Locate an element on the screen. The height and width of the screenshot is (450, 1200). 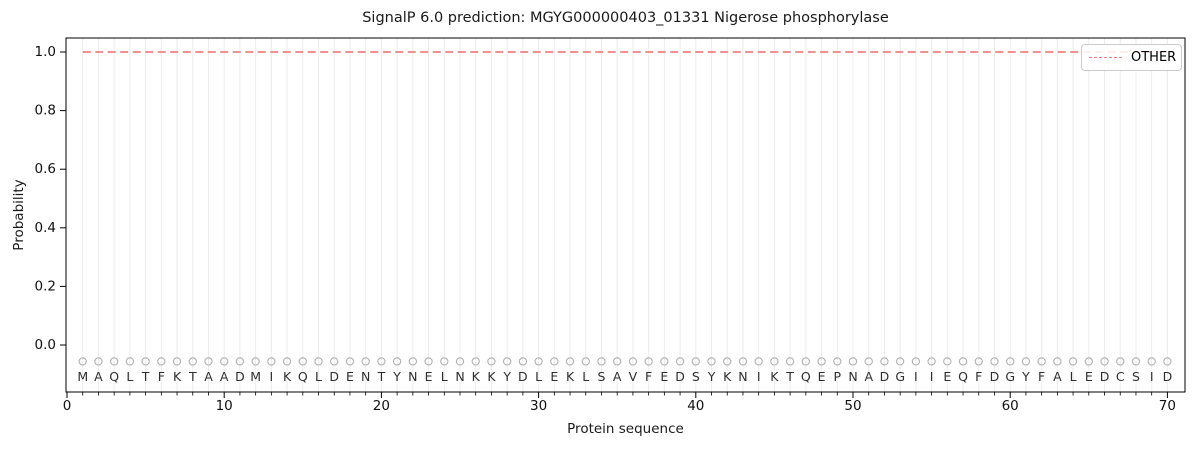
y-tick-label: 0.4 is located at coordinates (45, 228).